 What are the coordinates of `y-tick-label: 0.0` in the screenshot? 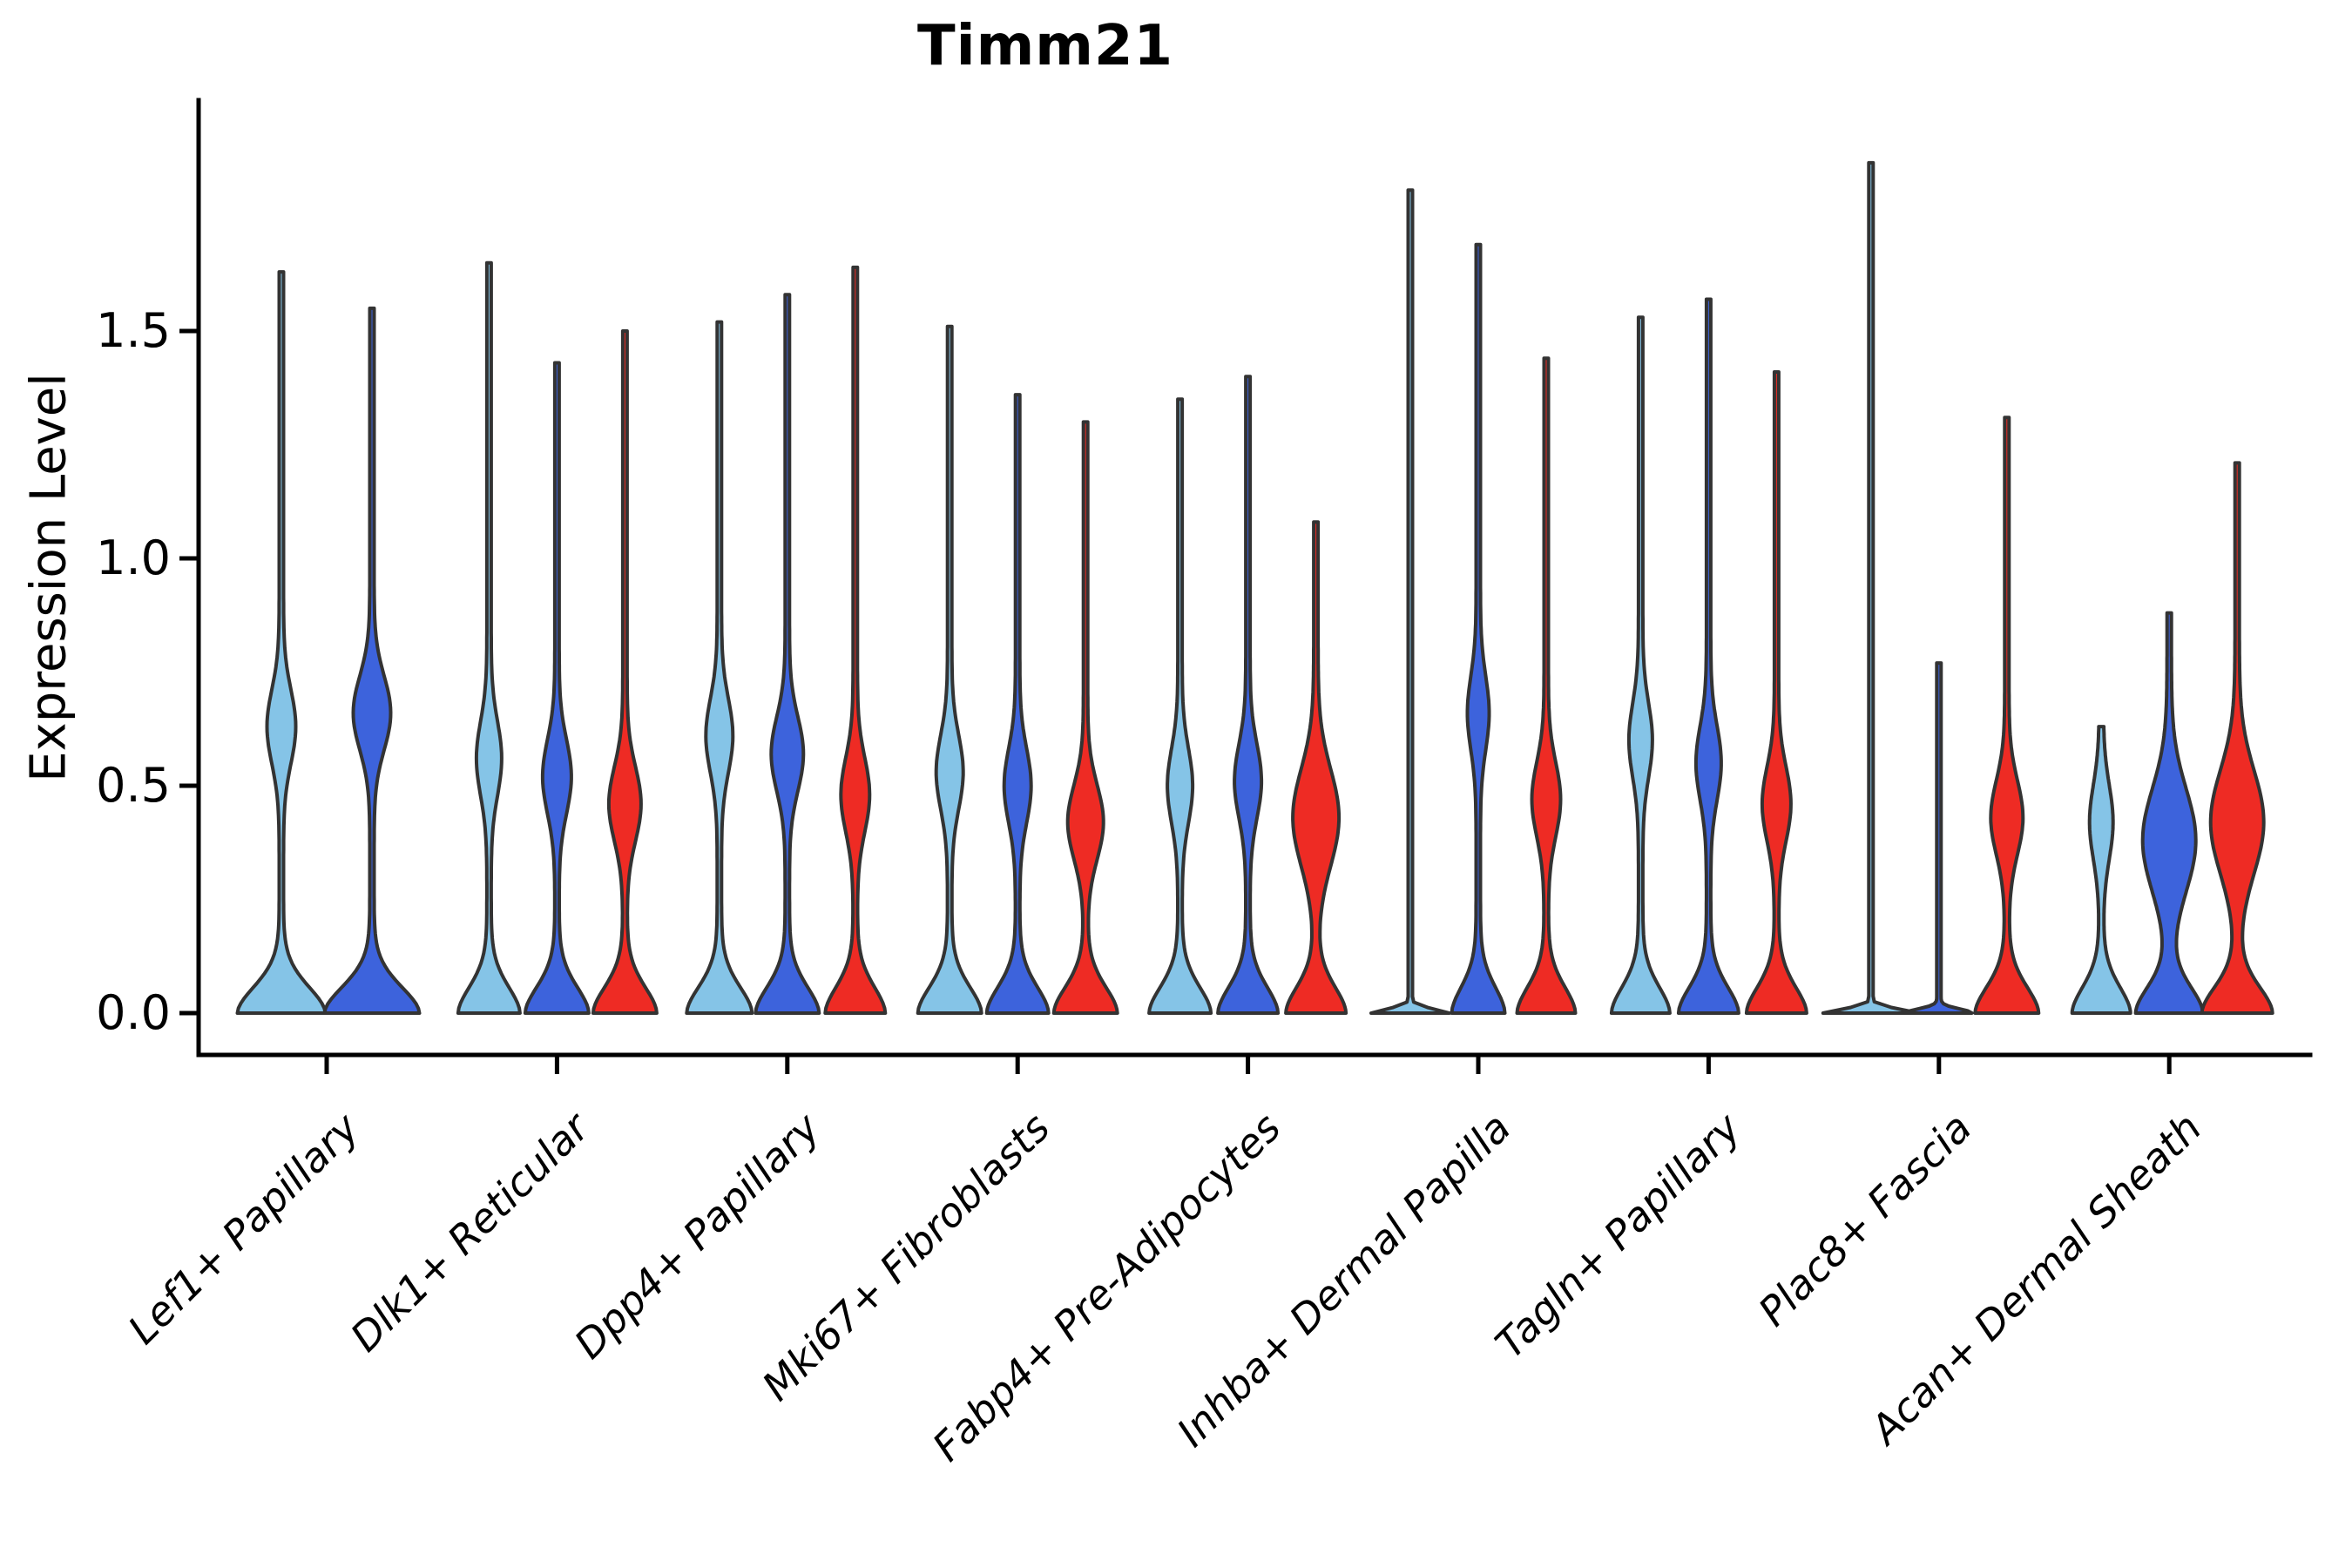 It's located at (134, 1013).